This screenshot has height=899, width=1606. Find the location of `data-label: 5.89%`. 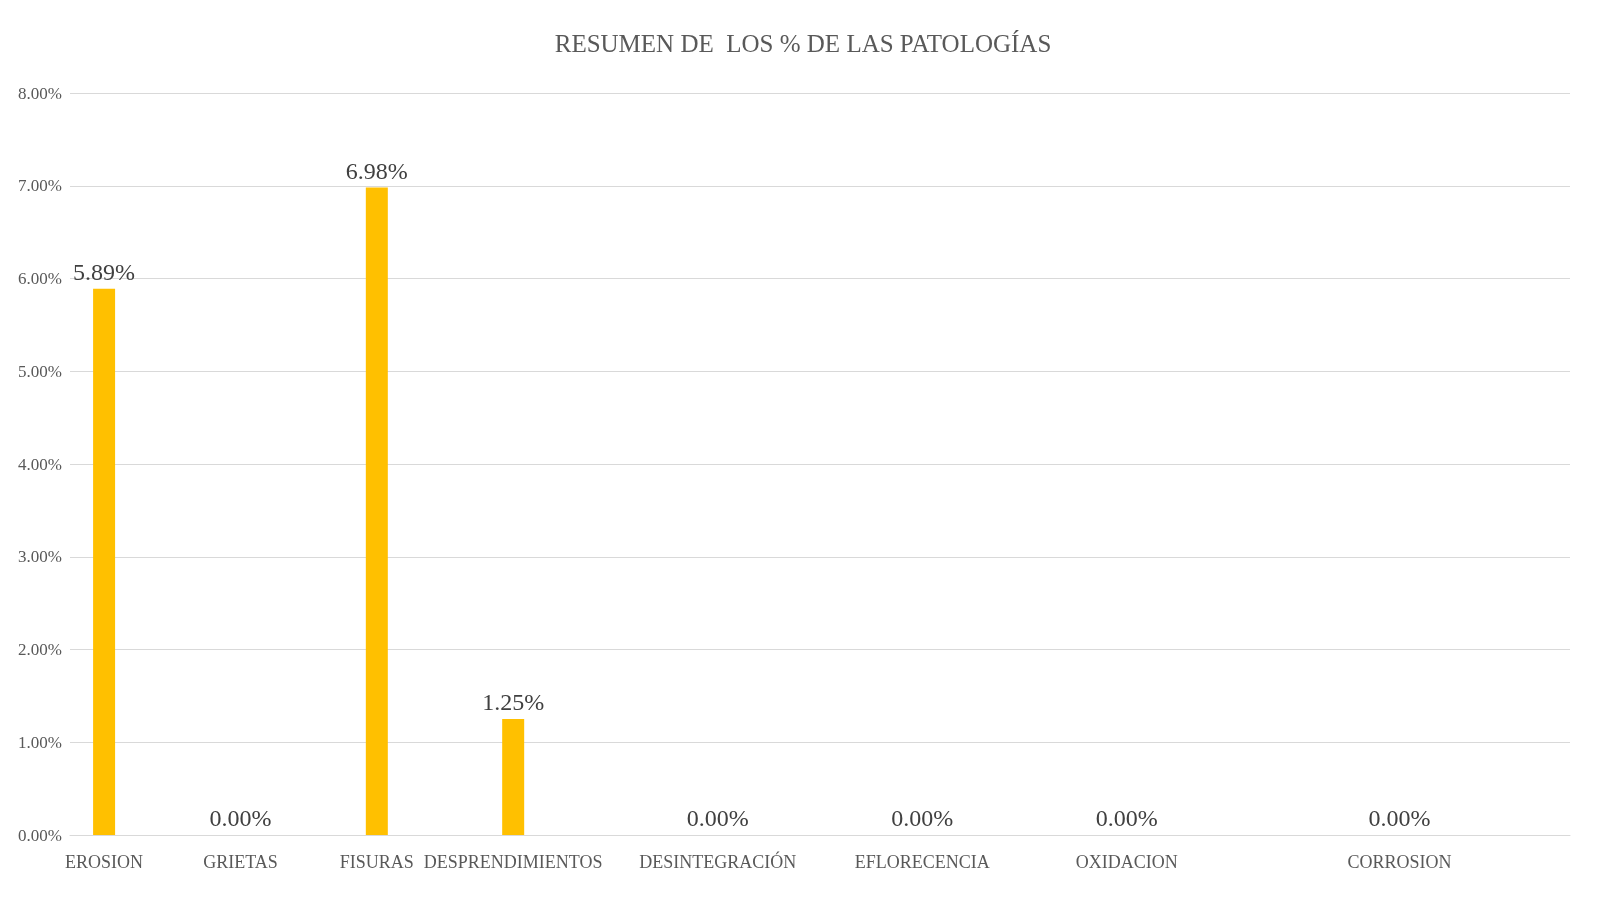

data-label: 5.89% is located at coordinates (104, 271).